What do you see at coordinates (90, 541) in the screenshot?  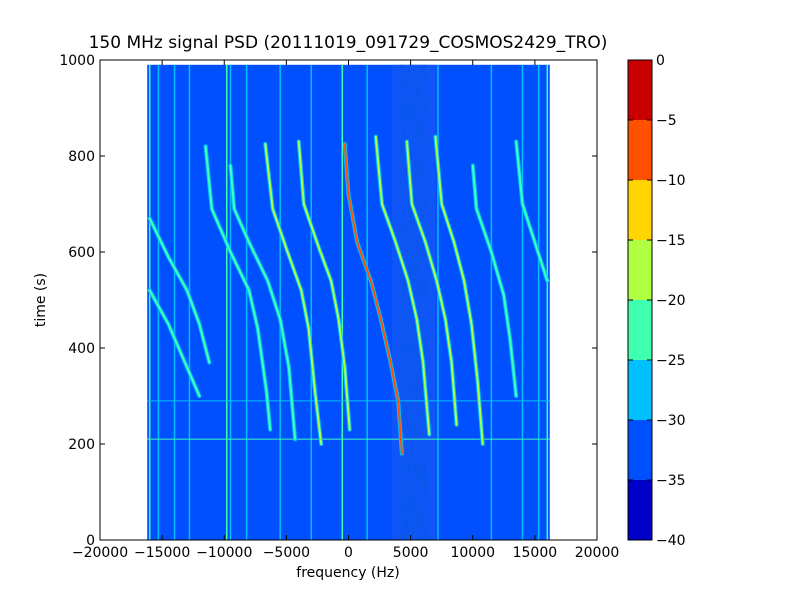 I see `y-tick-label: 0` at bounding box center [90, 541].